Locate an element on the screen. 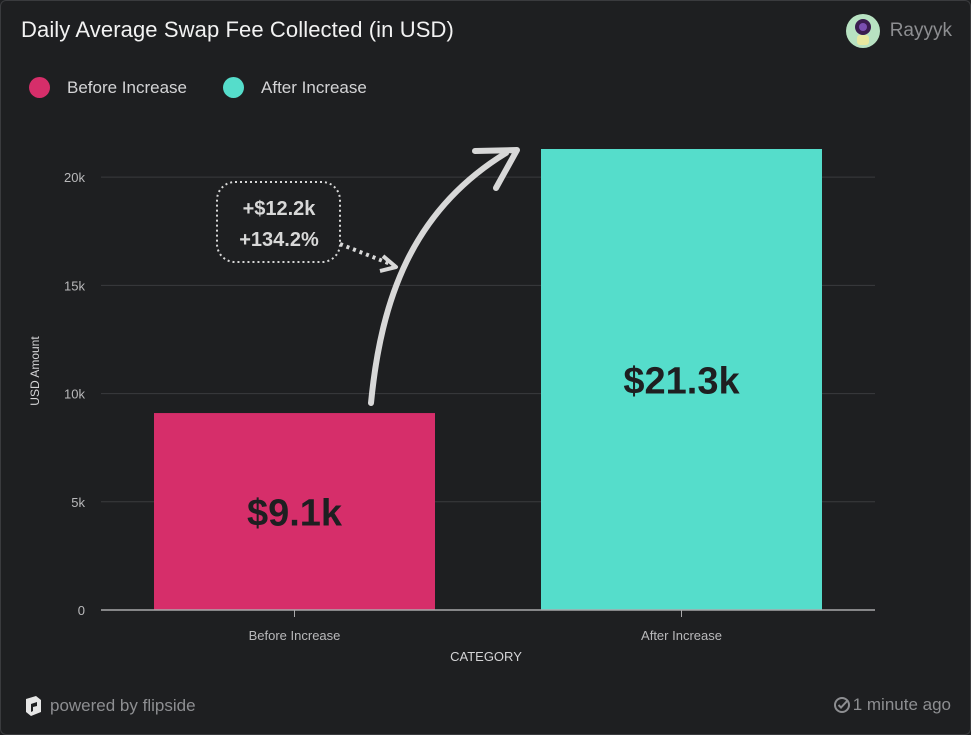 The image size is (971, 735). increase-arrowhead-icon is located at coordinates (496, 169).